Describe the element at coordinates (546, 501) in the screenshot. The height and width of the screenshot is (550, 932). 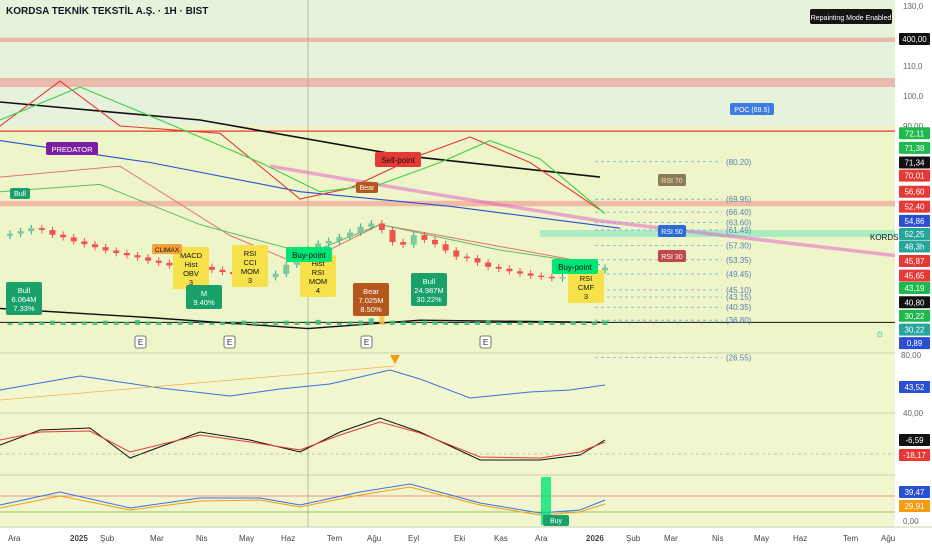
I see `panel-3-buy-bar` at that location.